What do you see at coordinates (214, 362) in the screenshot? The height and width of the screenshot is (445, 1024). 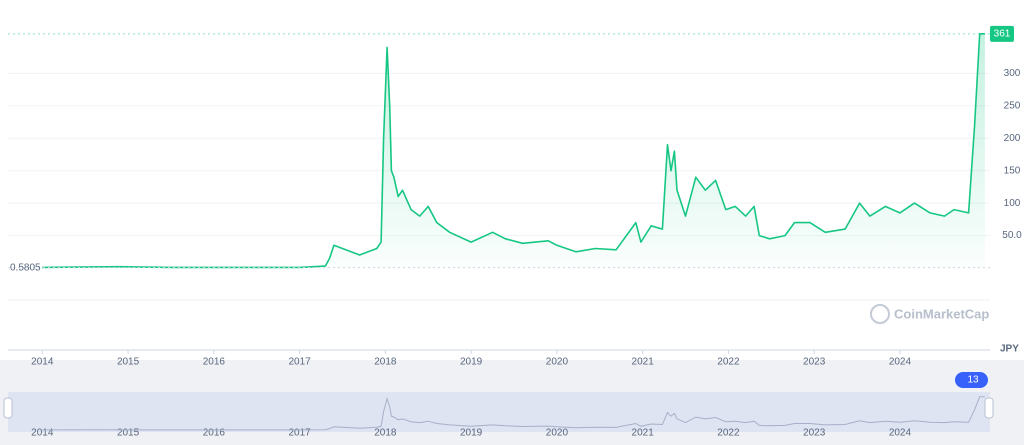 I see `x-tick-label: 2016` at bounding box center [214, 362].